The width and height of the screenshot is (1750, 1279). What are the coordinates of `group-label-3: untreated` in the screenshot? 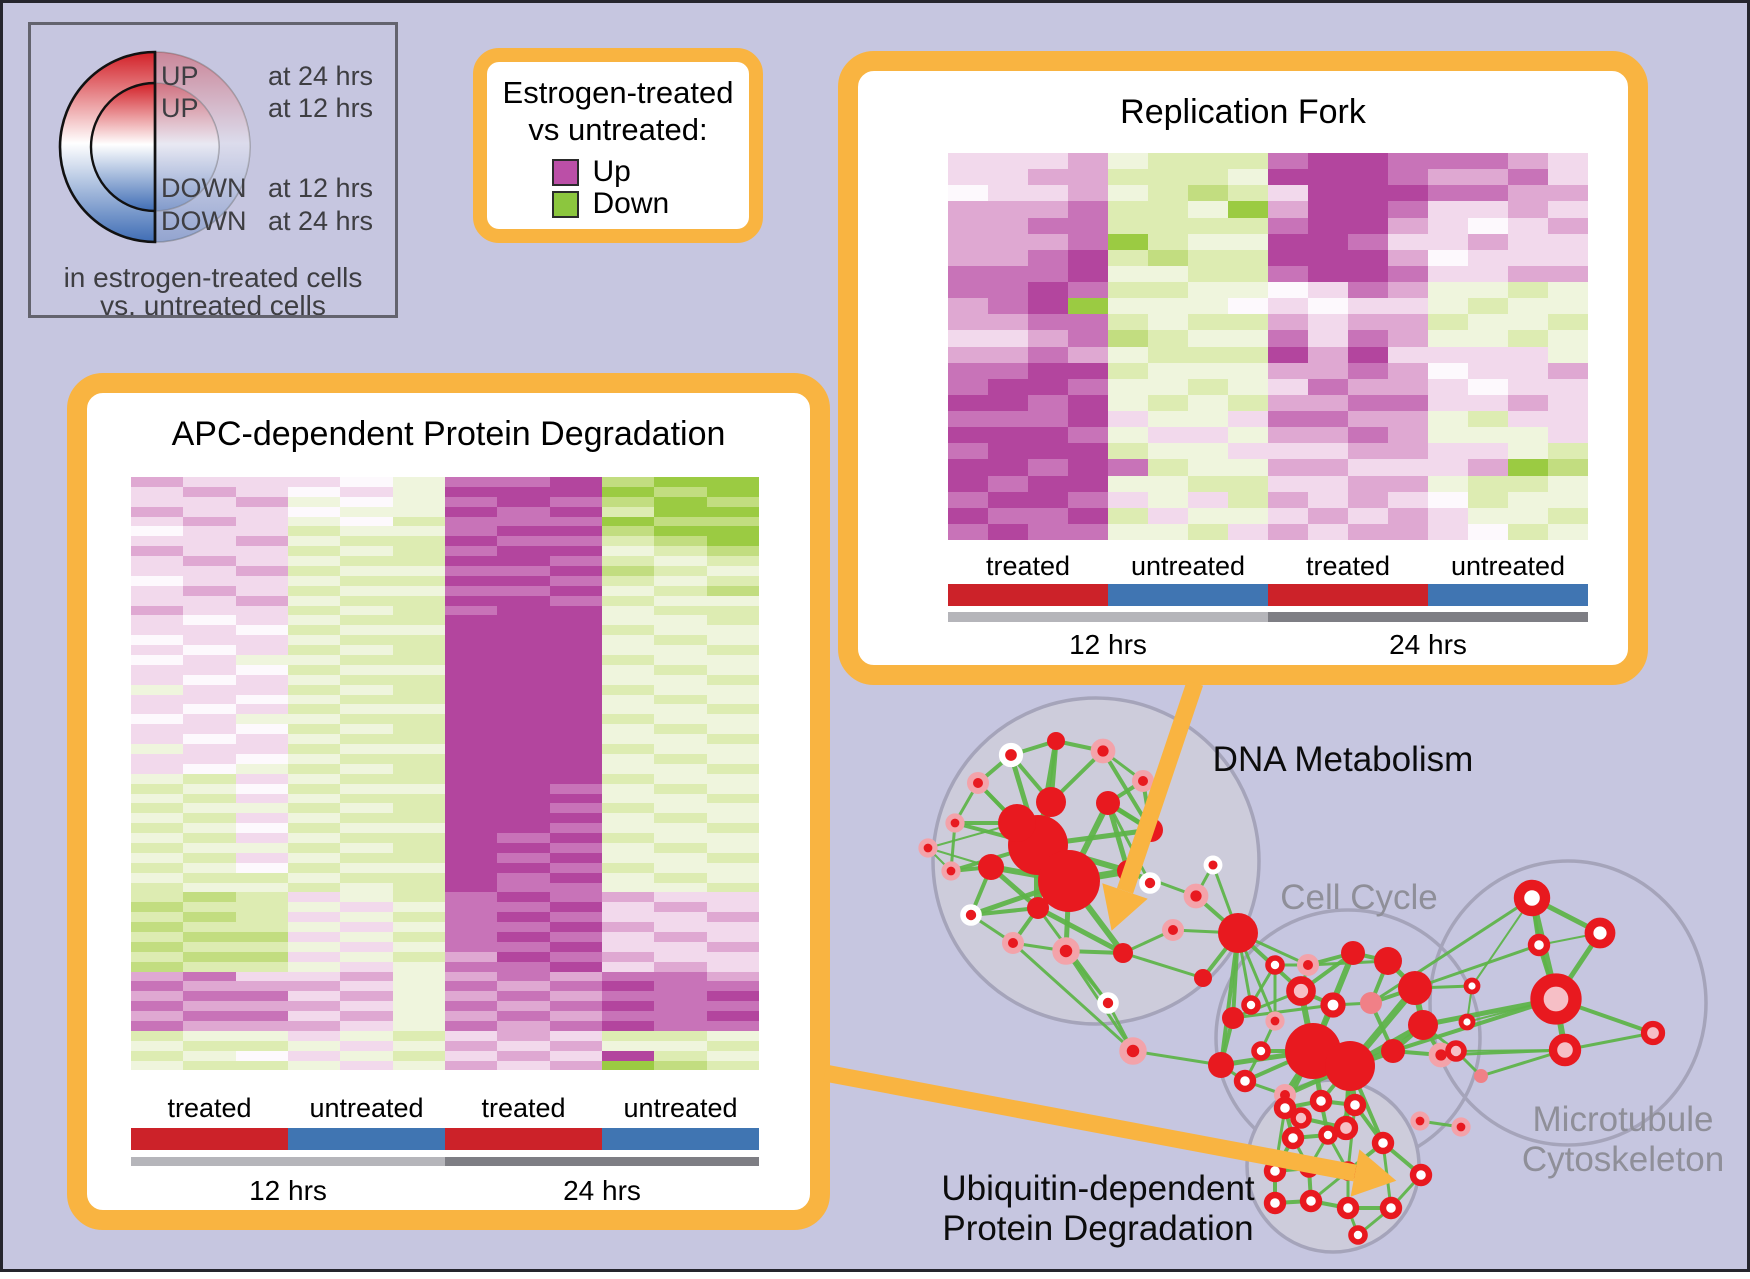 It's located at (1508, 566).